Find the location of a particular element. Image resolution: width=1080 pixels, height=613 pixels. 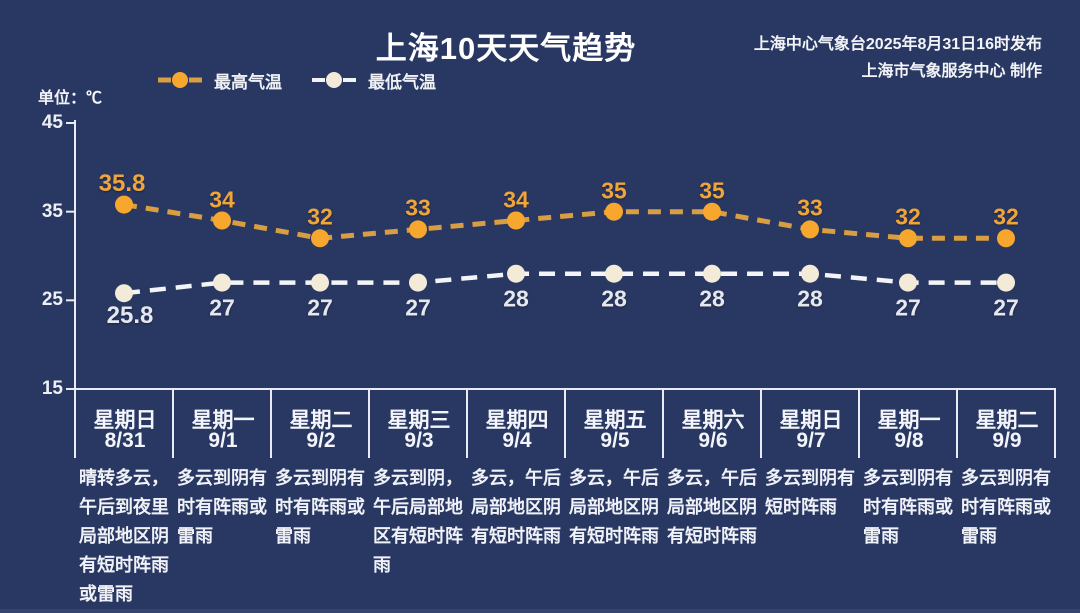

day-column: 星期三 9/3 多云到阴，午后局部地区有短时阵雨 is located at coordinates (419, 504).